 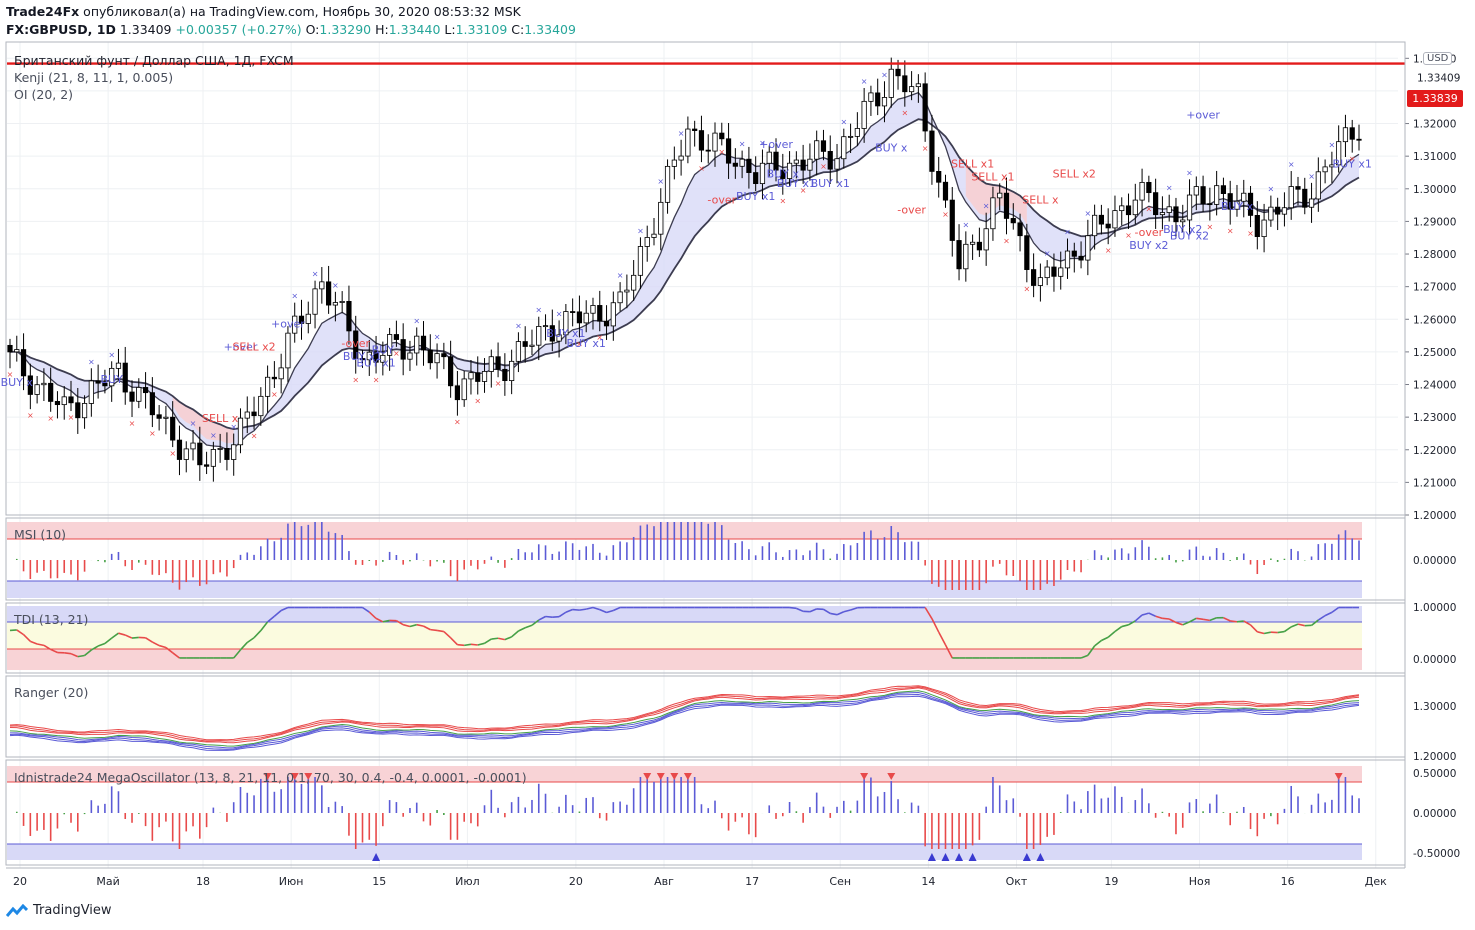 I want to click on tdi-tick: 1.00000, so click(x=1434, y=608).